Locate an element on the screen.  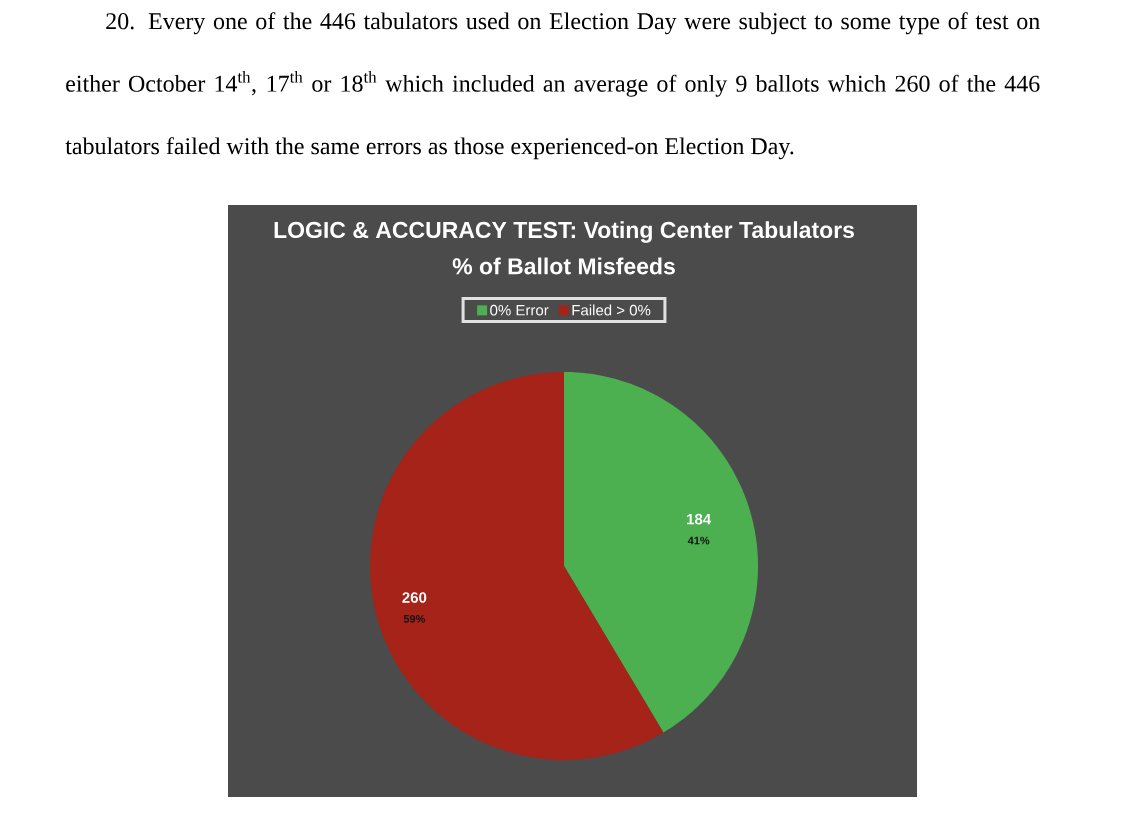
text: 59% is located at coordinates (414, 618).